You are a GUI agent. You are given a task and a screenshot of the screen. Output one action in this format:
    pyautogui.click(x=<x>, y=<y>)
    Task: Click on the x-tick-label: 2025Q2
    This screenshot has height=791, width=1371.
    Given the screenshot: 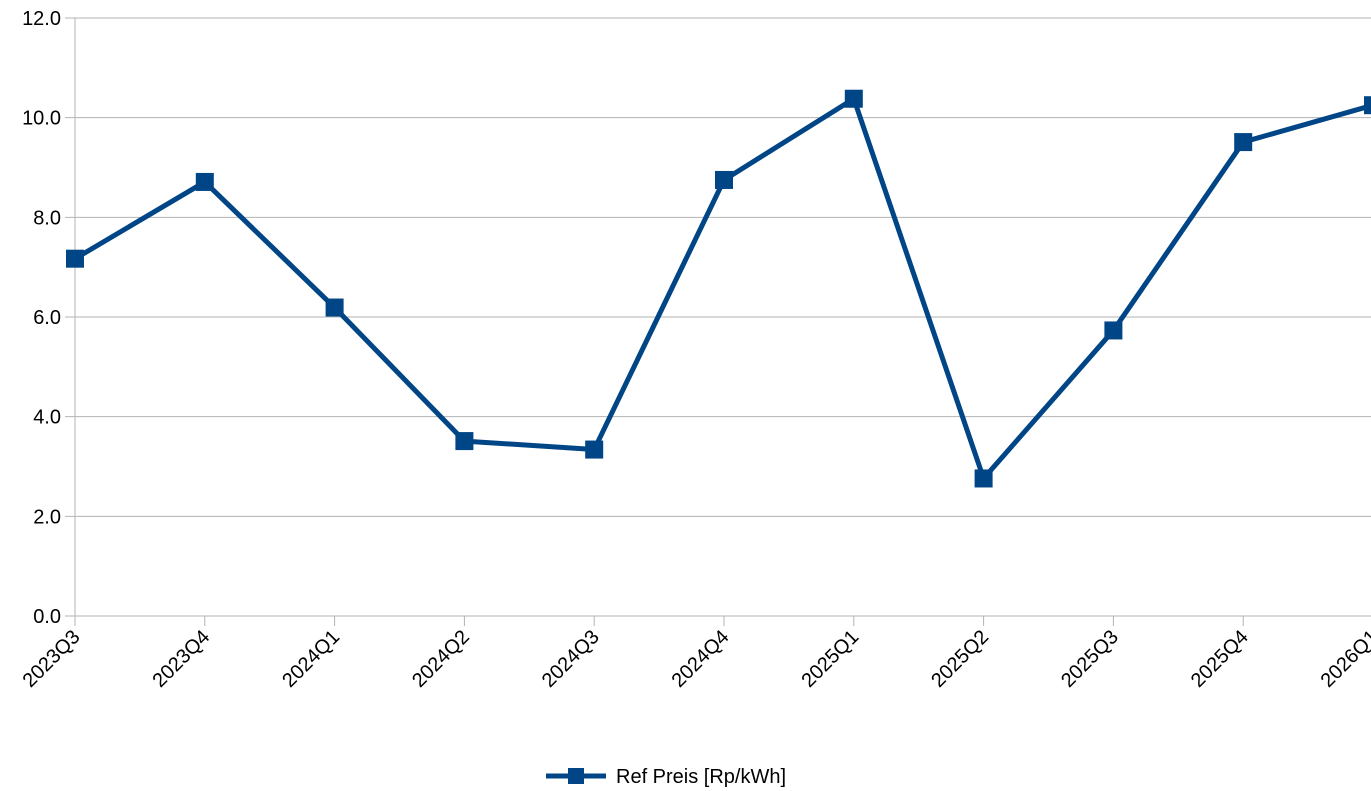 What is the action you would take?
    pyautogui.click(x=960, y=659)
    